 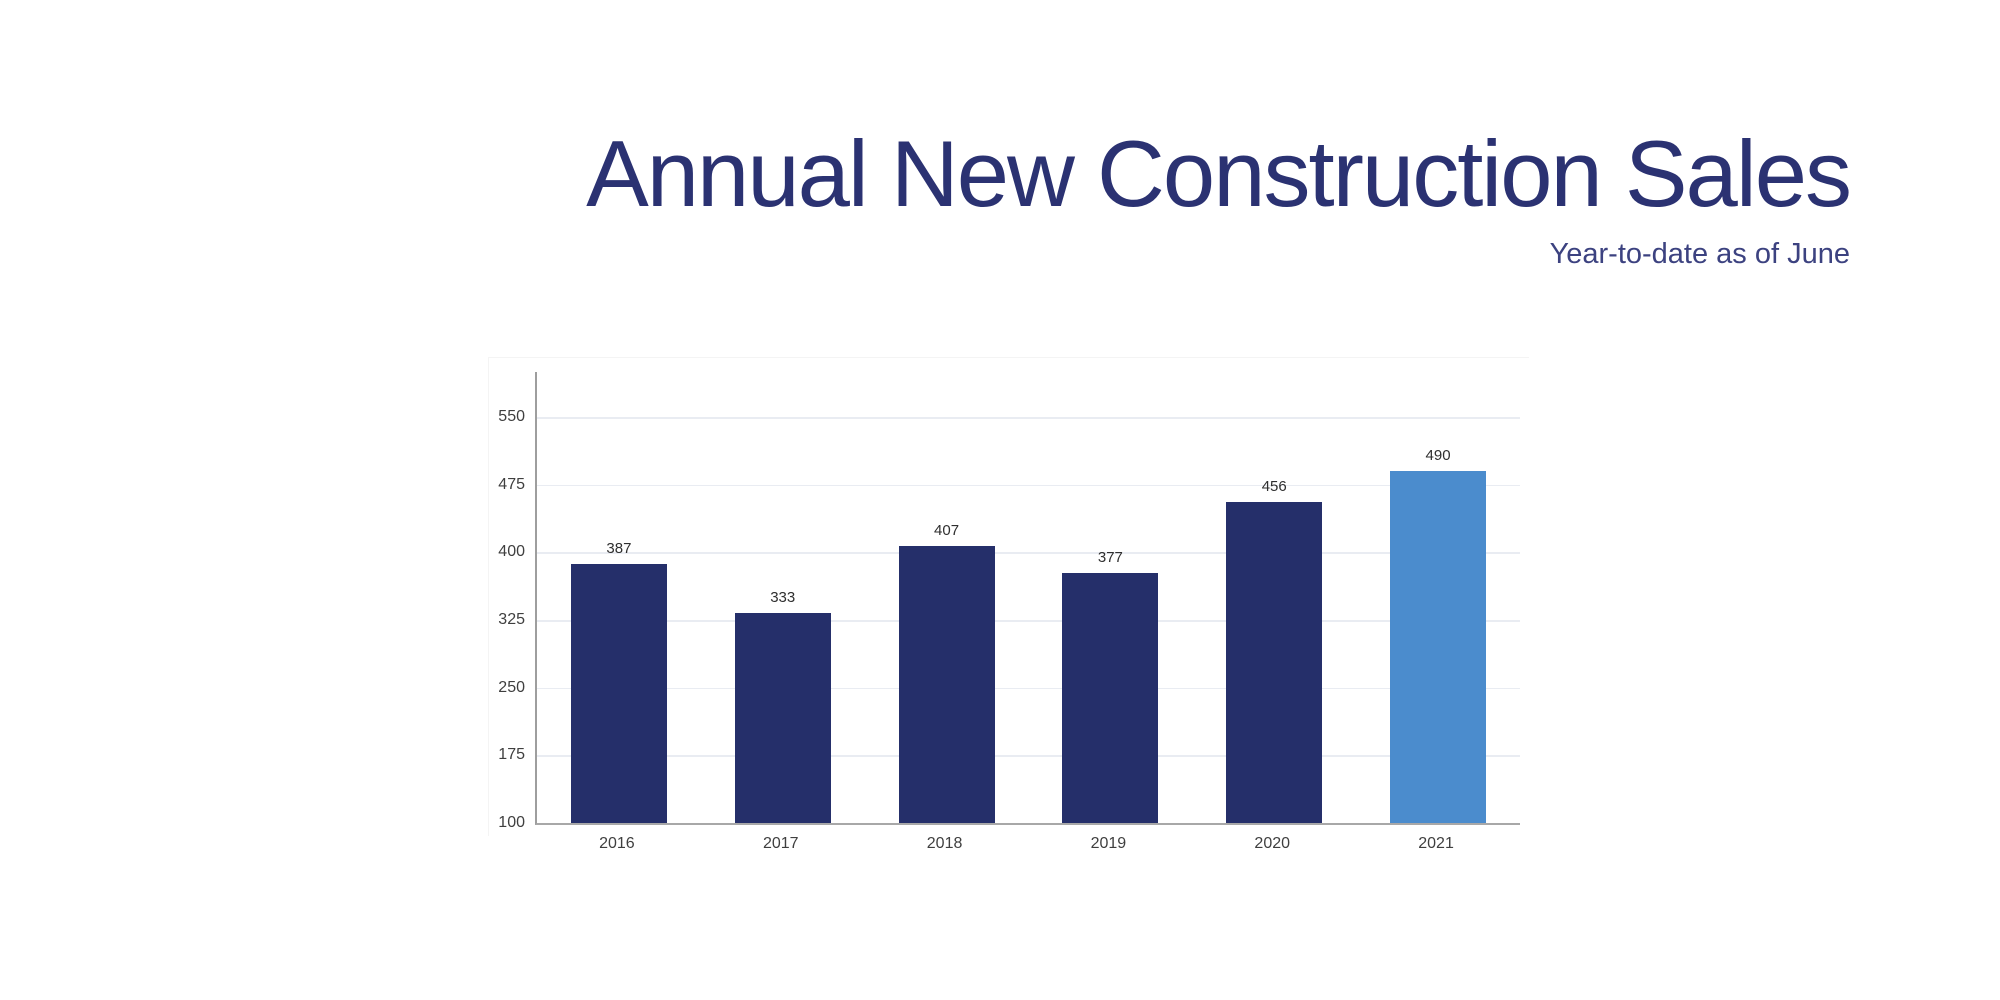 What do you see at coordinates (617, 843) in the screenshot?
I see `x-tick-label-2016: 2016` at bounding box center [617, 843].